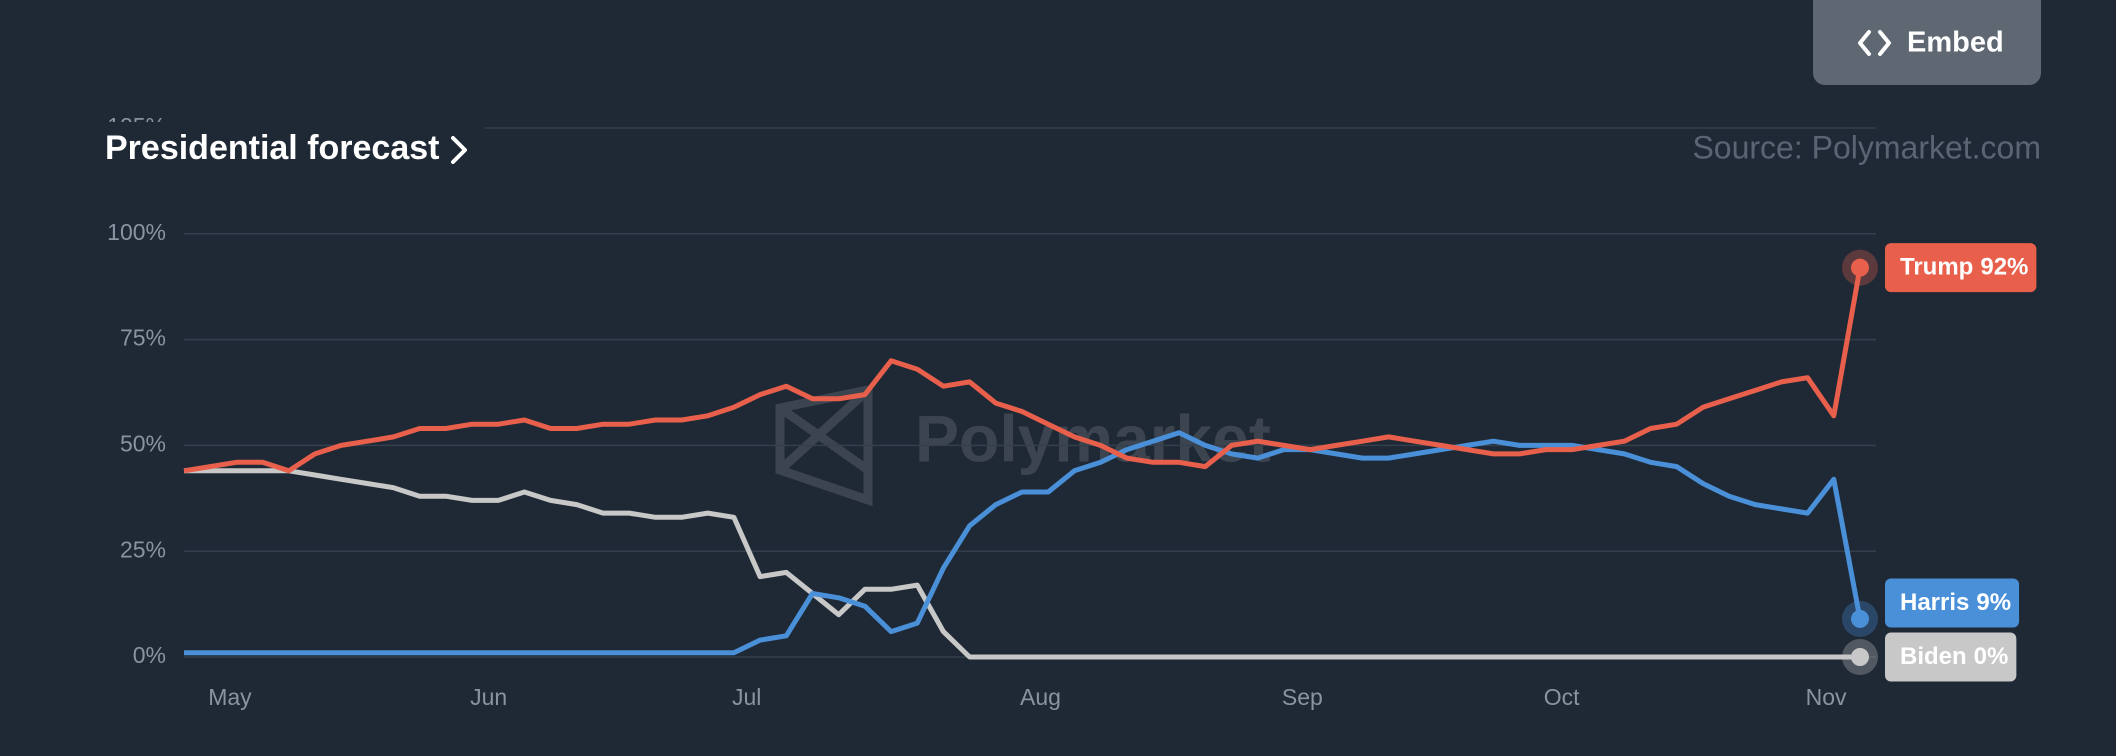 The height and width of the screenshot is (756, 2116). I want to click on x-tick-label: Jul, so click(746, 697).